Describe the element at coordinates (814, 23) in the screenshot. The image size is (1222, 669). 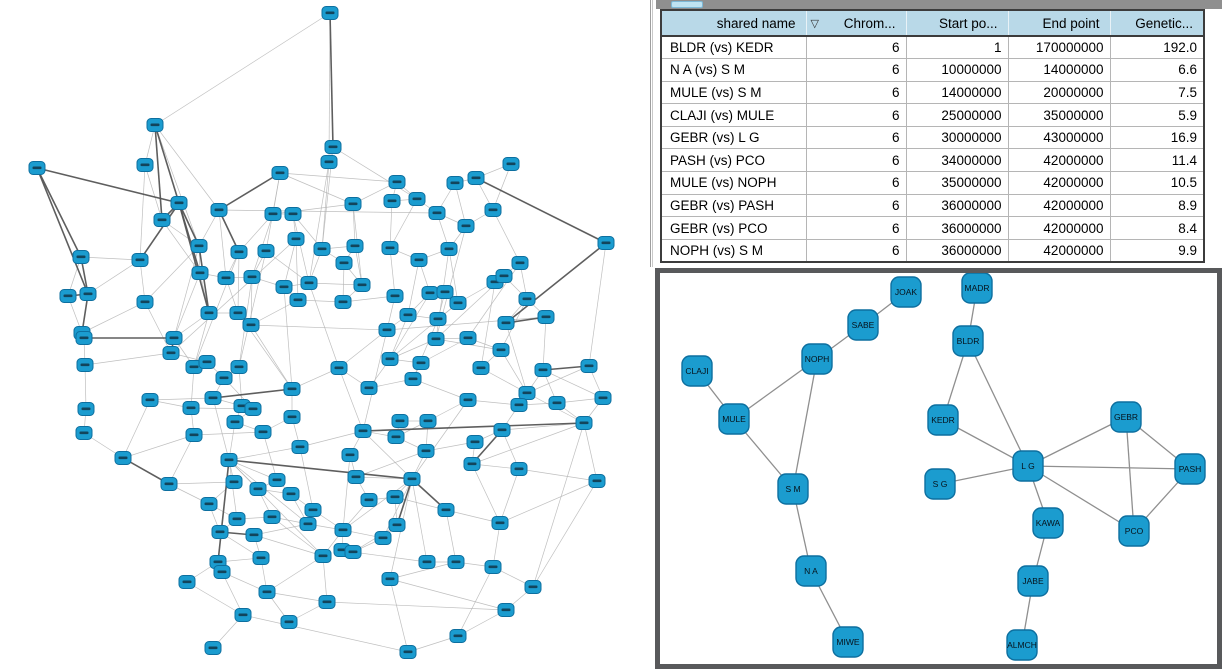
I see `filter-icon: ▽` at that location.